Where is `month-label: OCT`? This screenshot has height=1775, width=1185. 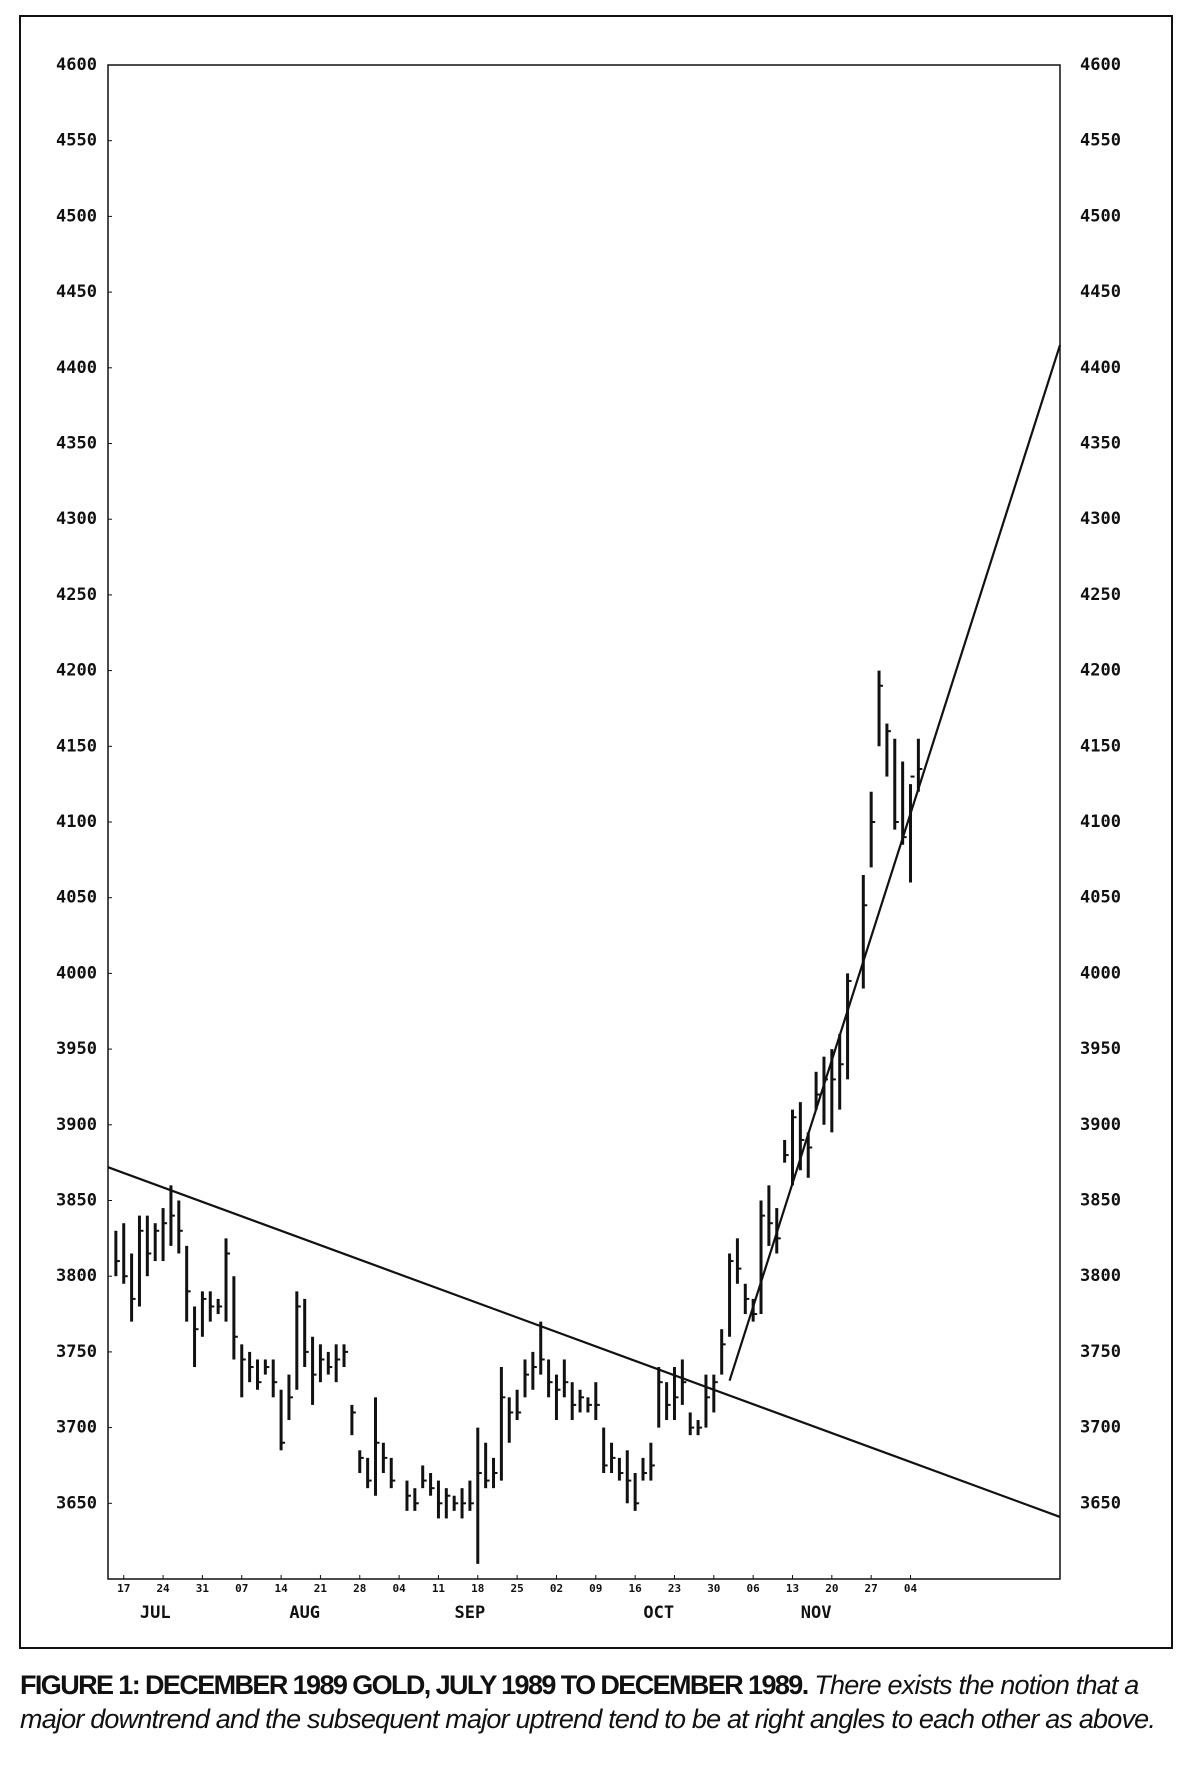
month-label: OCT is located at coordinates (658, 1613).